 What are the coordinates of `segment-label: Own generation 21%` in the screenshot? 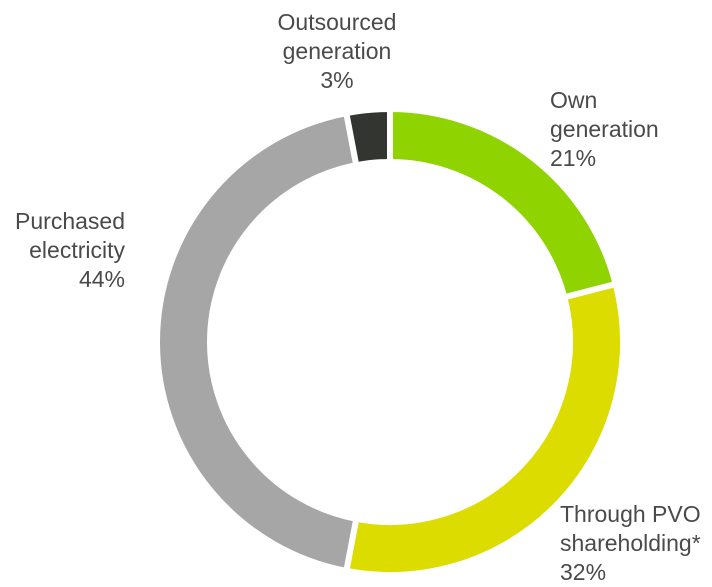 It's located at (604, 129).